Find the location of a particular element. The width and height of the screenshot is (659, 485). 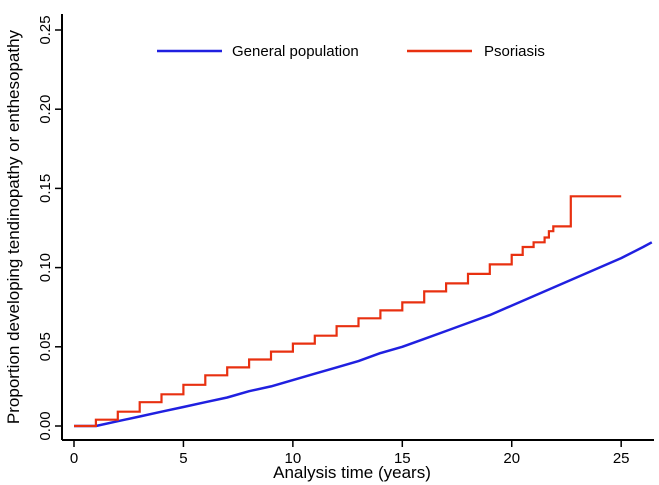

legend-label-general-population: General population is located at coordinates (295, 51).